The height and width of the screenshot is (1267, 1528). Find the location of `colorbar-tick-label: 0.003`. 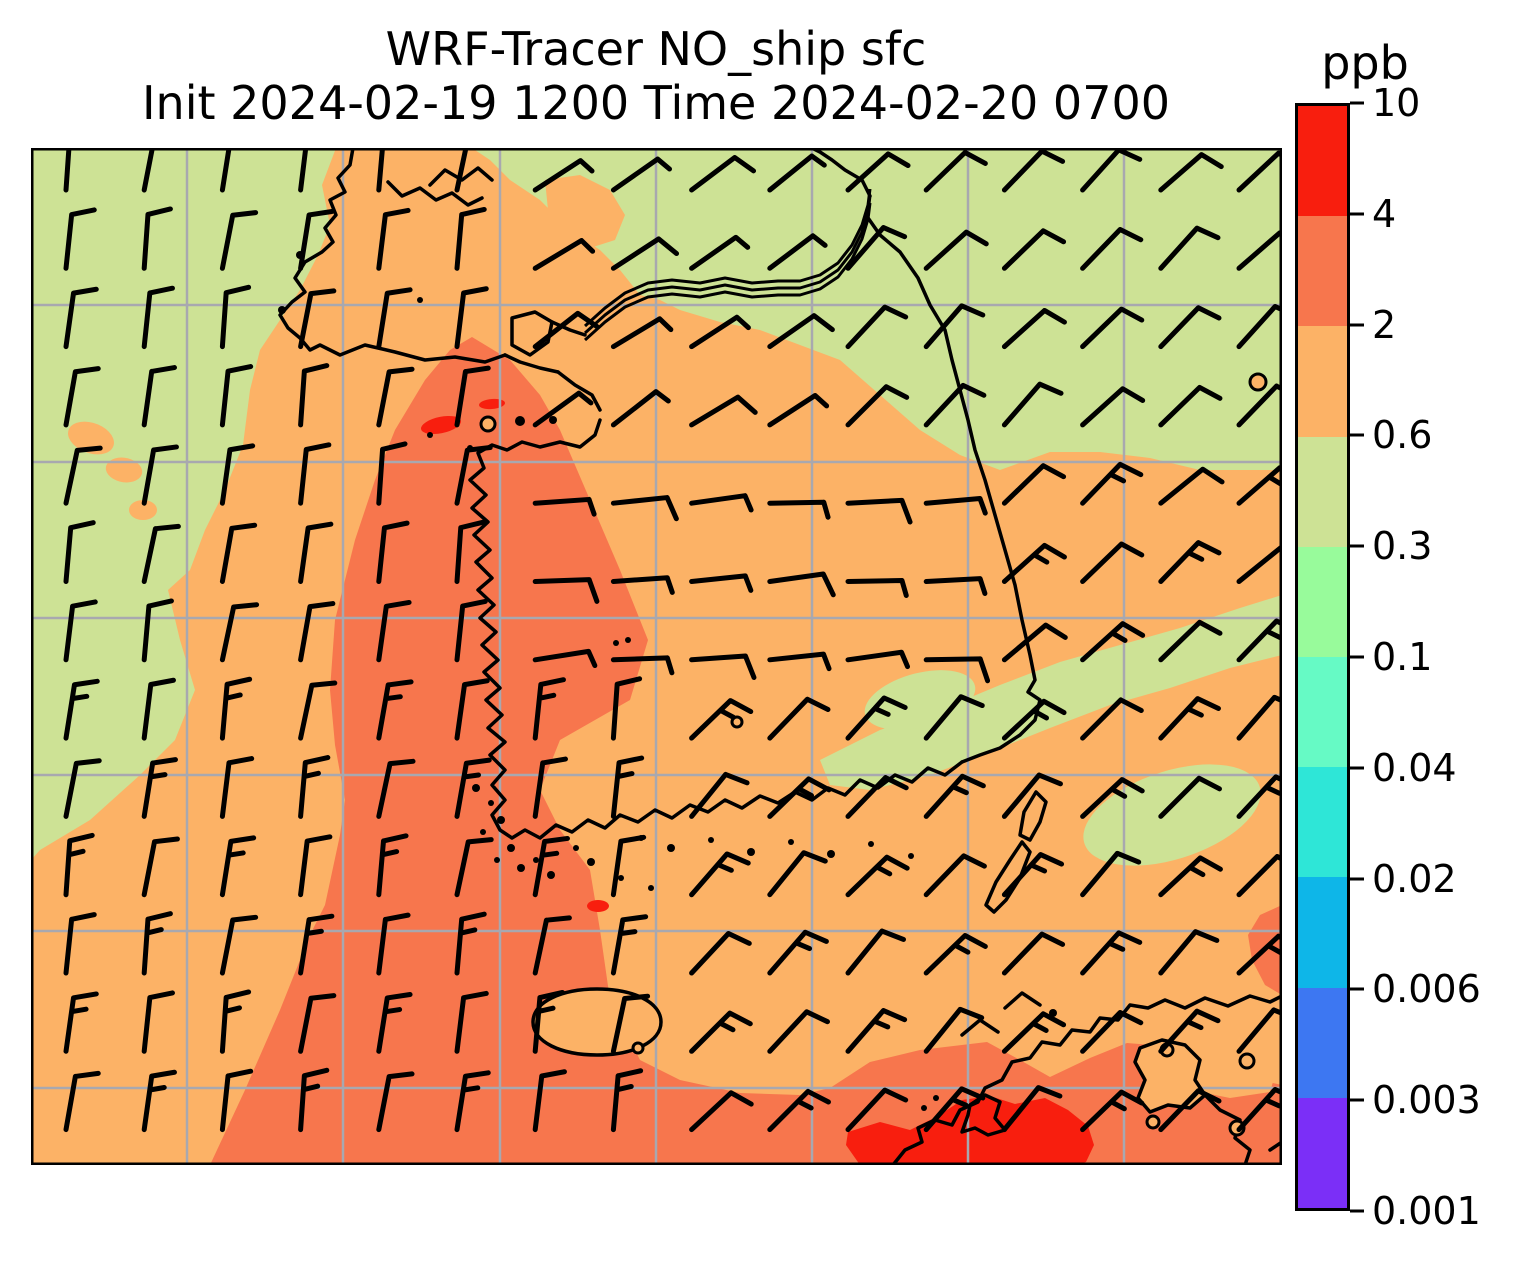

colorbar-tick-label: 0.003 is located at coordinates (1426, 1100).